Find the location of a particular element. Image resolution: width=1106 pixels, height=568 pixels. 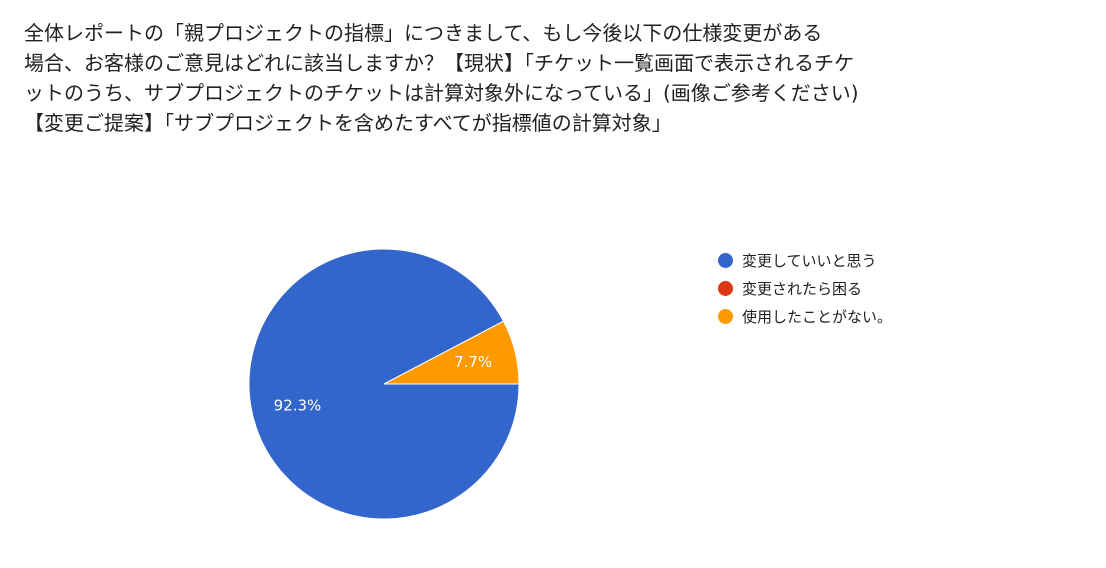

pie-slices is located at coordinates (384, 384).